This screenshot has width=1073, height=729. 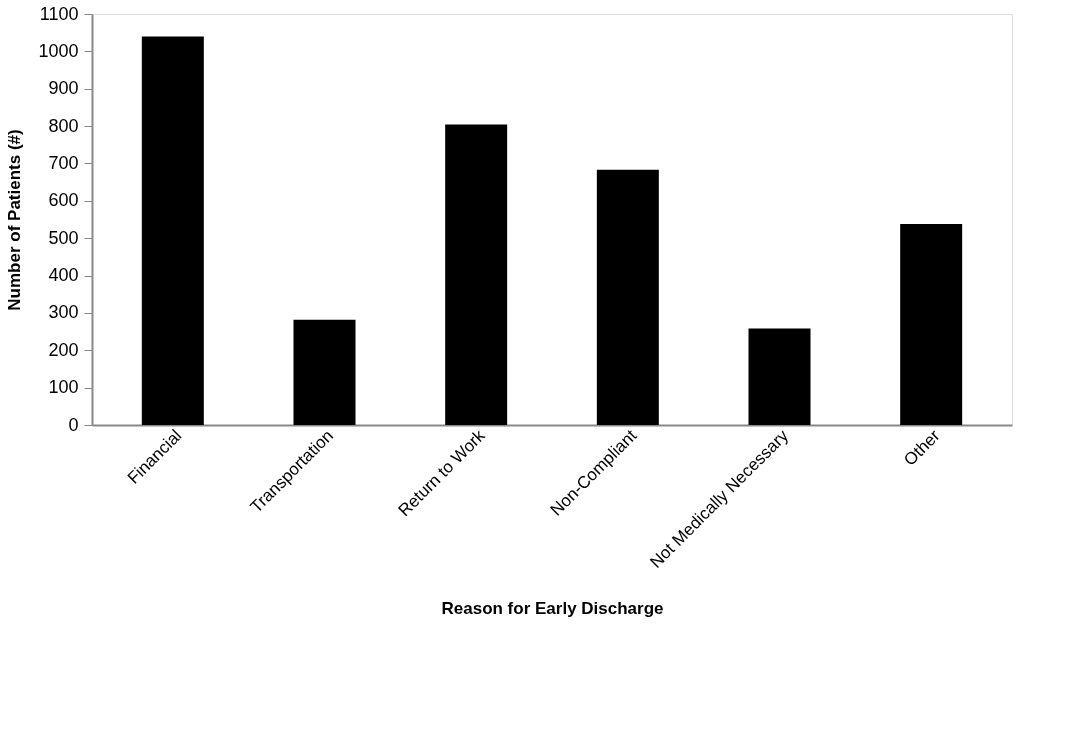 What do you see at coordinates (63, 125) in the screenshot?
I see `y-tick-label: 800` at bounding box center [63, 125].